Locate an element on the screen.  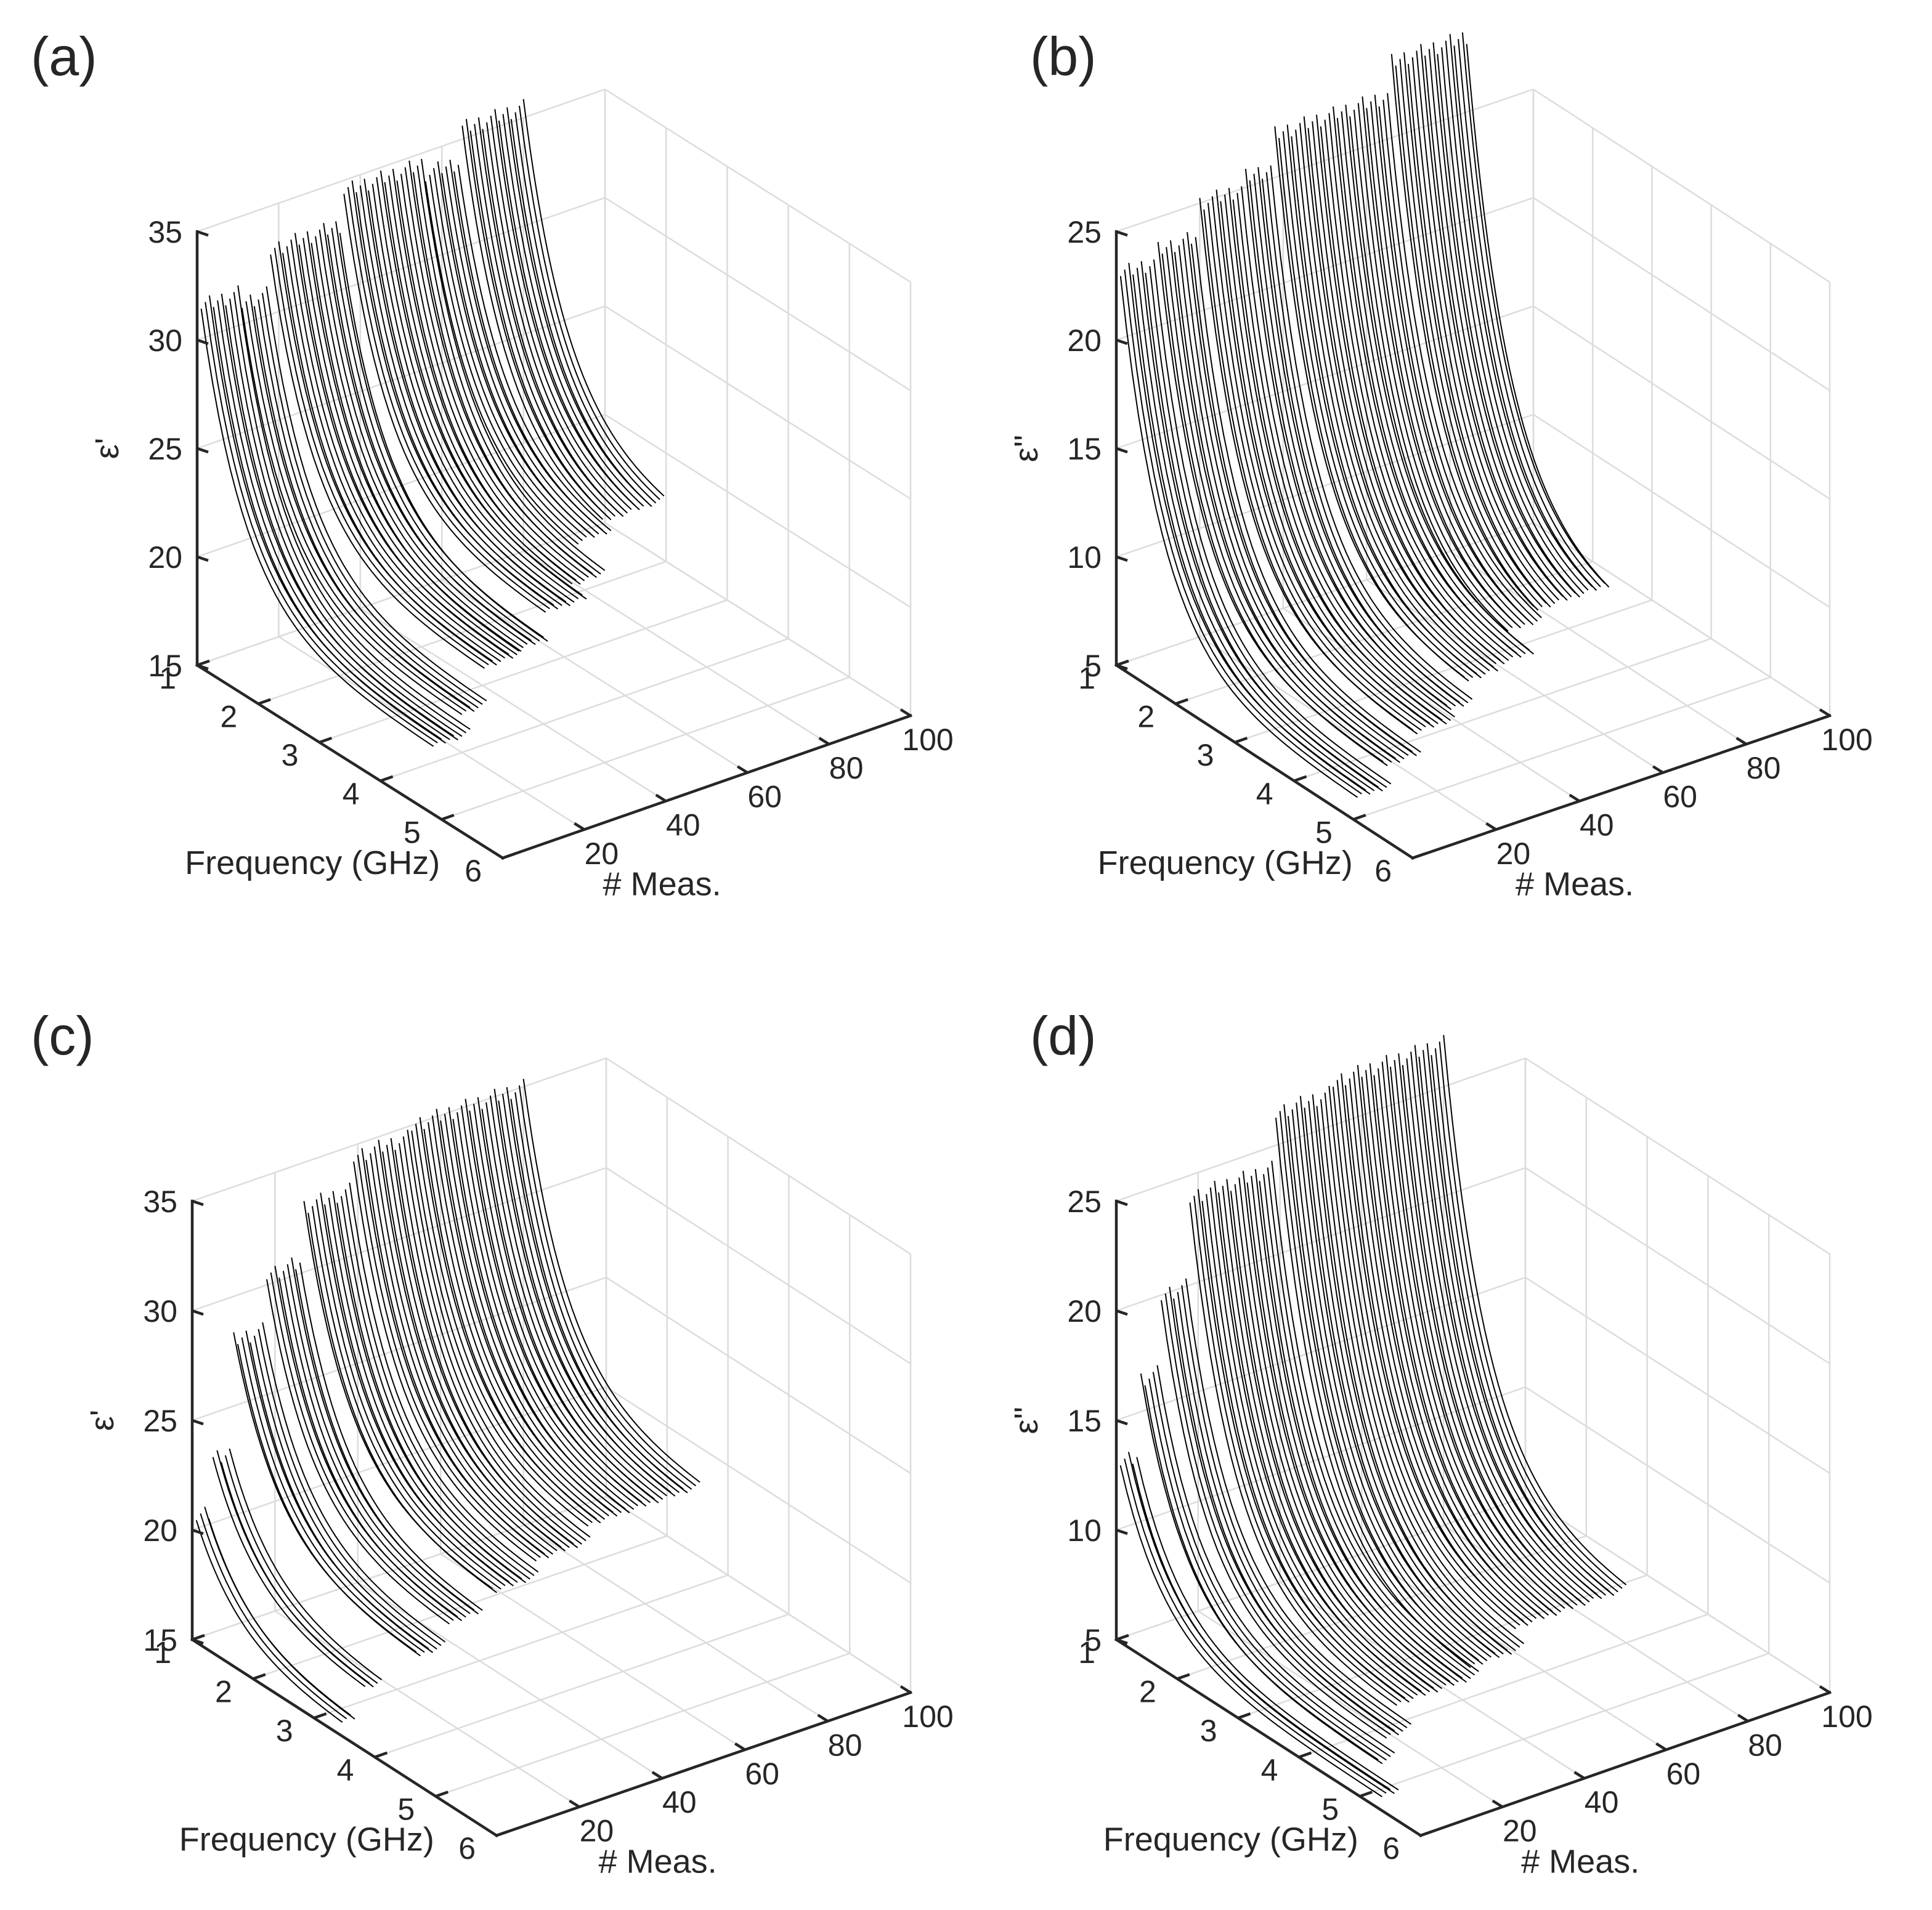
grid is located at coordinates (1473, 473).